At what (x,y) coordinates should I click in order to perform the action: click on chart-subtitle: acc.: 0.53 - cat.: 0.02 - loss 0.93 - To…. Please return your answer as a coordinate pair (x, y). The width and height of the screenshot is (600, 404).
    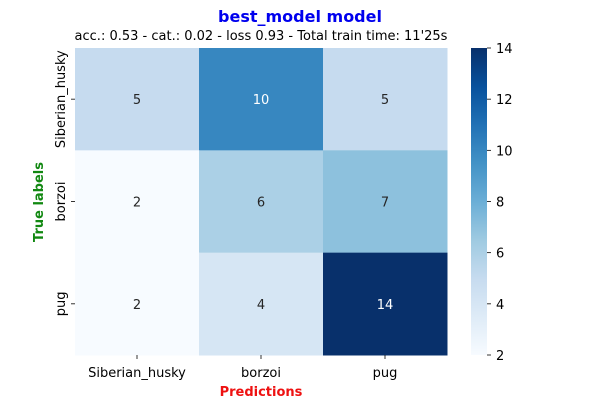
    Looking at the image, I should click on (261, 36).